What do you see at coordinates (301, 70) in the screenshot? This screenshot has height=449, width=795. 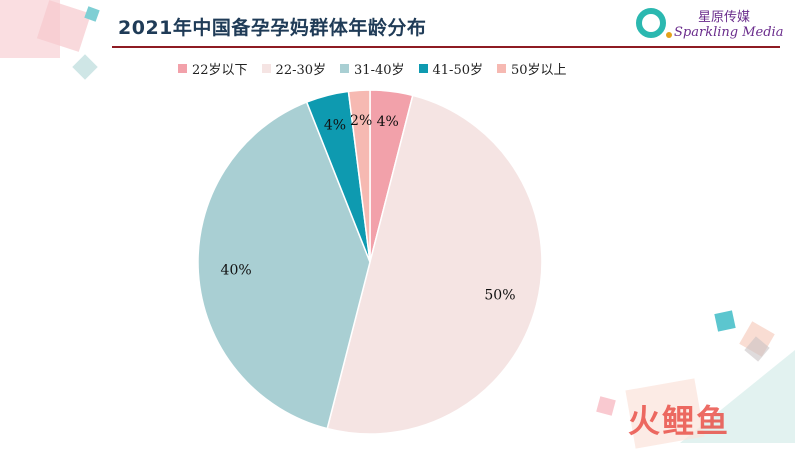 I see `legend-label-1: 22-30岁` at bounding box center [301, 70].